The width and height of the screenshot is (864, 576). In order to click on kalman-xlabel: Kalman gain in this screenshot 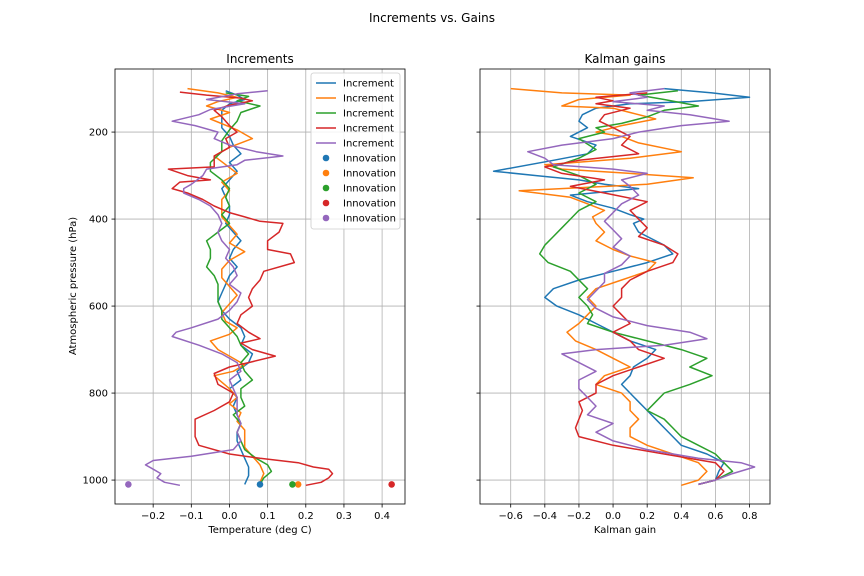, I will do `click(625, 530)`.